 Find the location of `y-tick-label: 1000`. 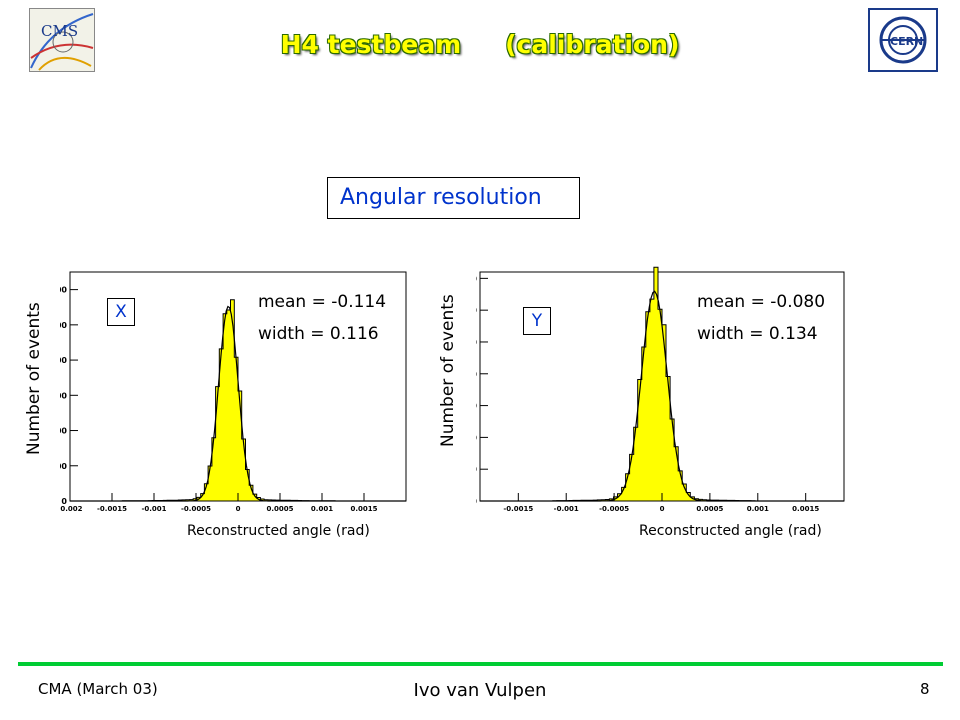

y-tick-label: 1000 is located at coordinates (63, 325).